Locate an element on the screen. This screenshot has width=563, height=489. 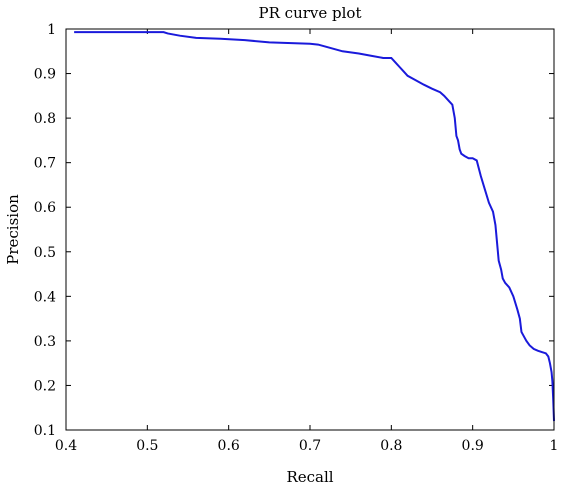
x-tick-label: 0.4 is located at coordinates (66, 446).